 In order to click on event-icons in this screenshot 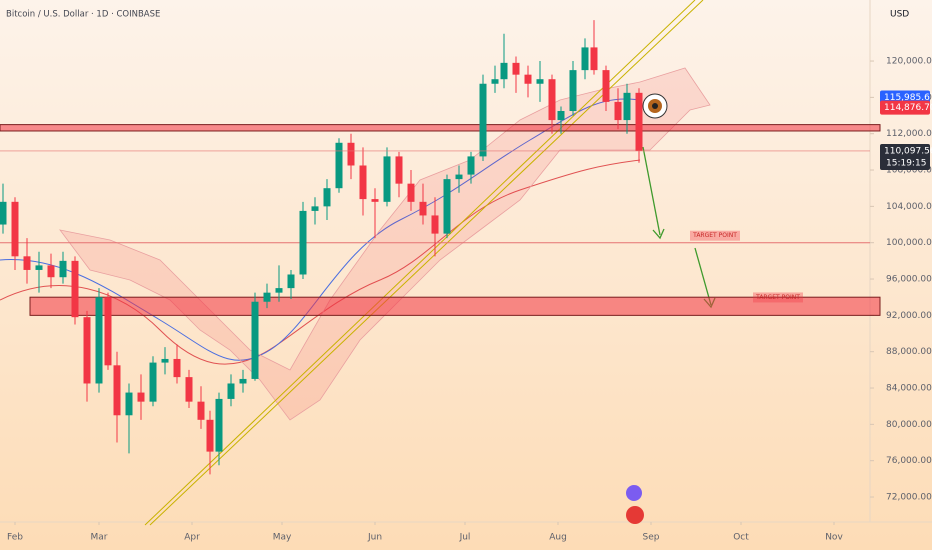, I will do `click(635, 504)`.